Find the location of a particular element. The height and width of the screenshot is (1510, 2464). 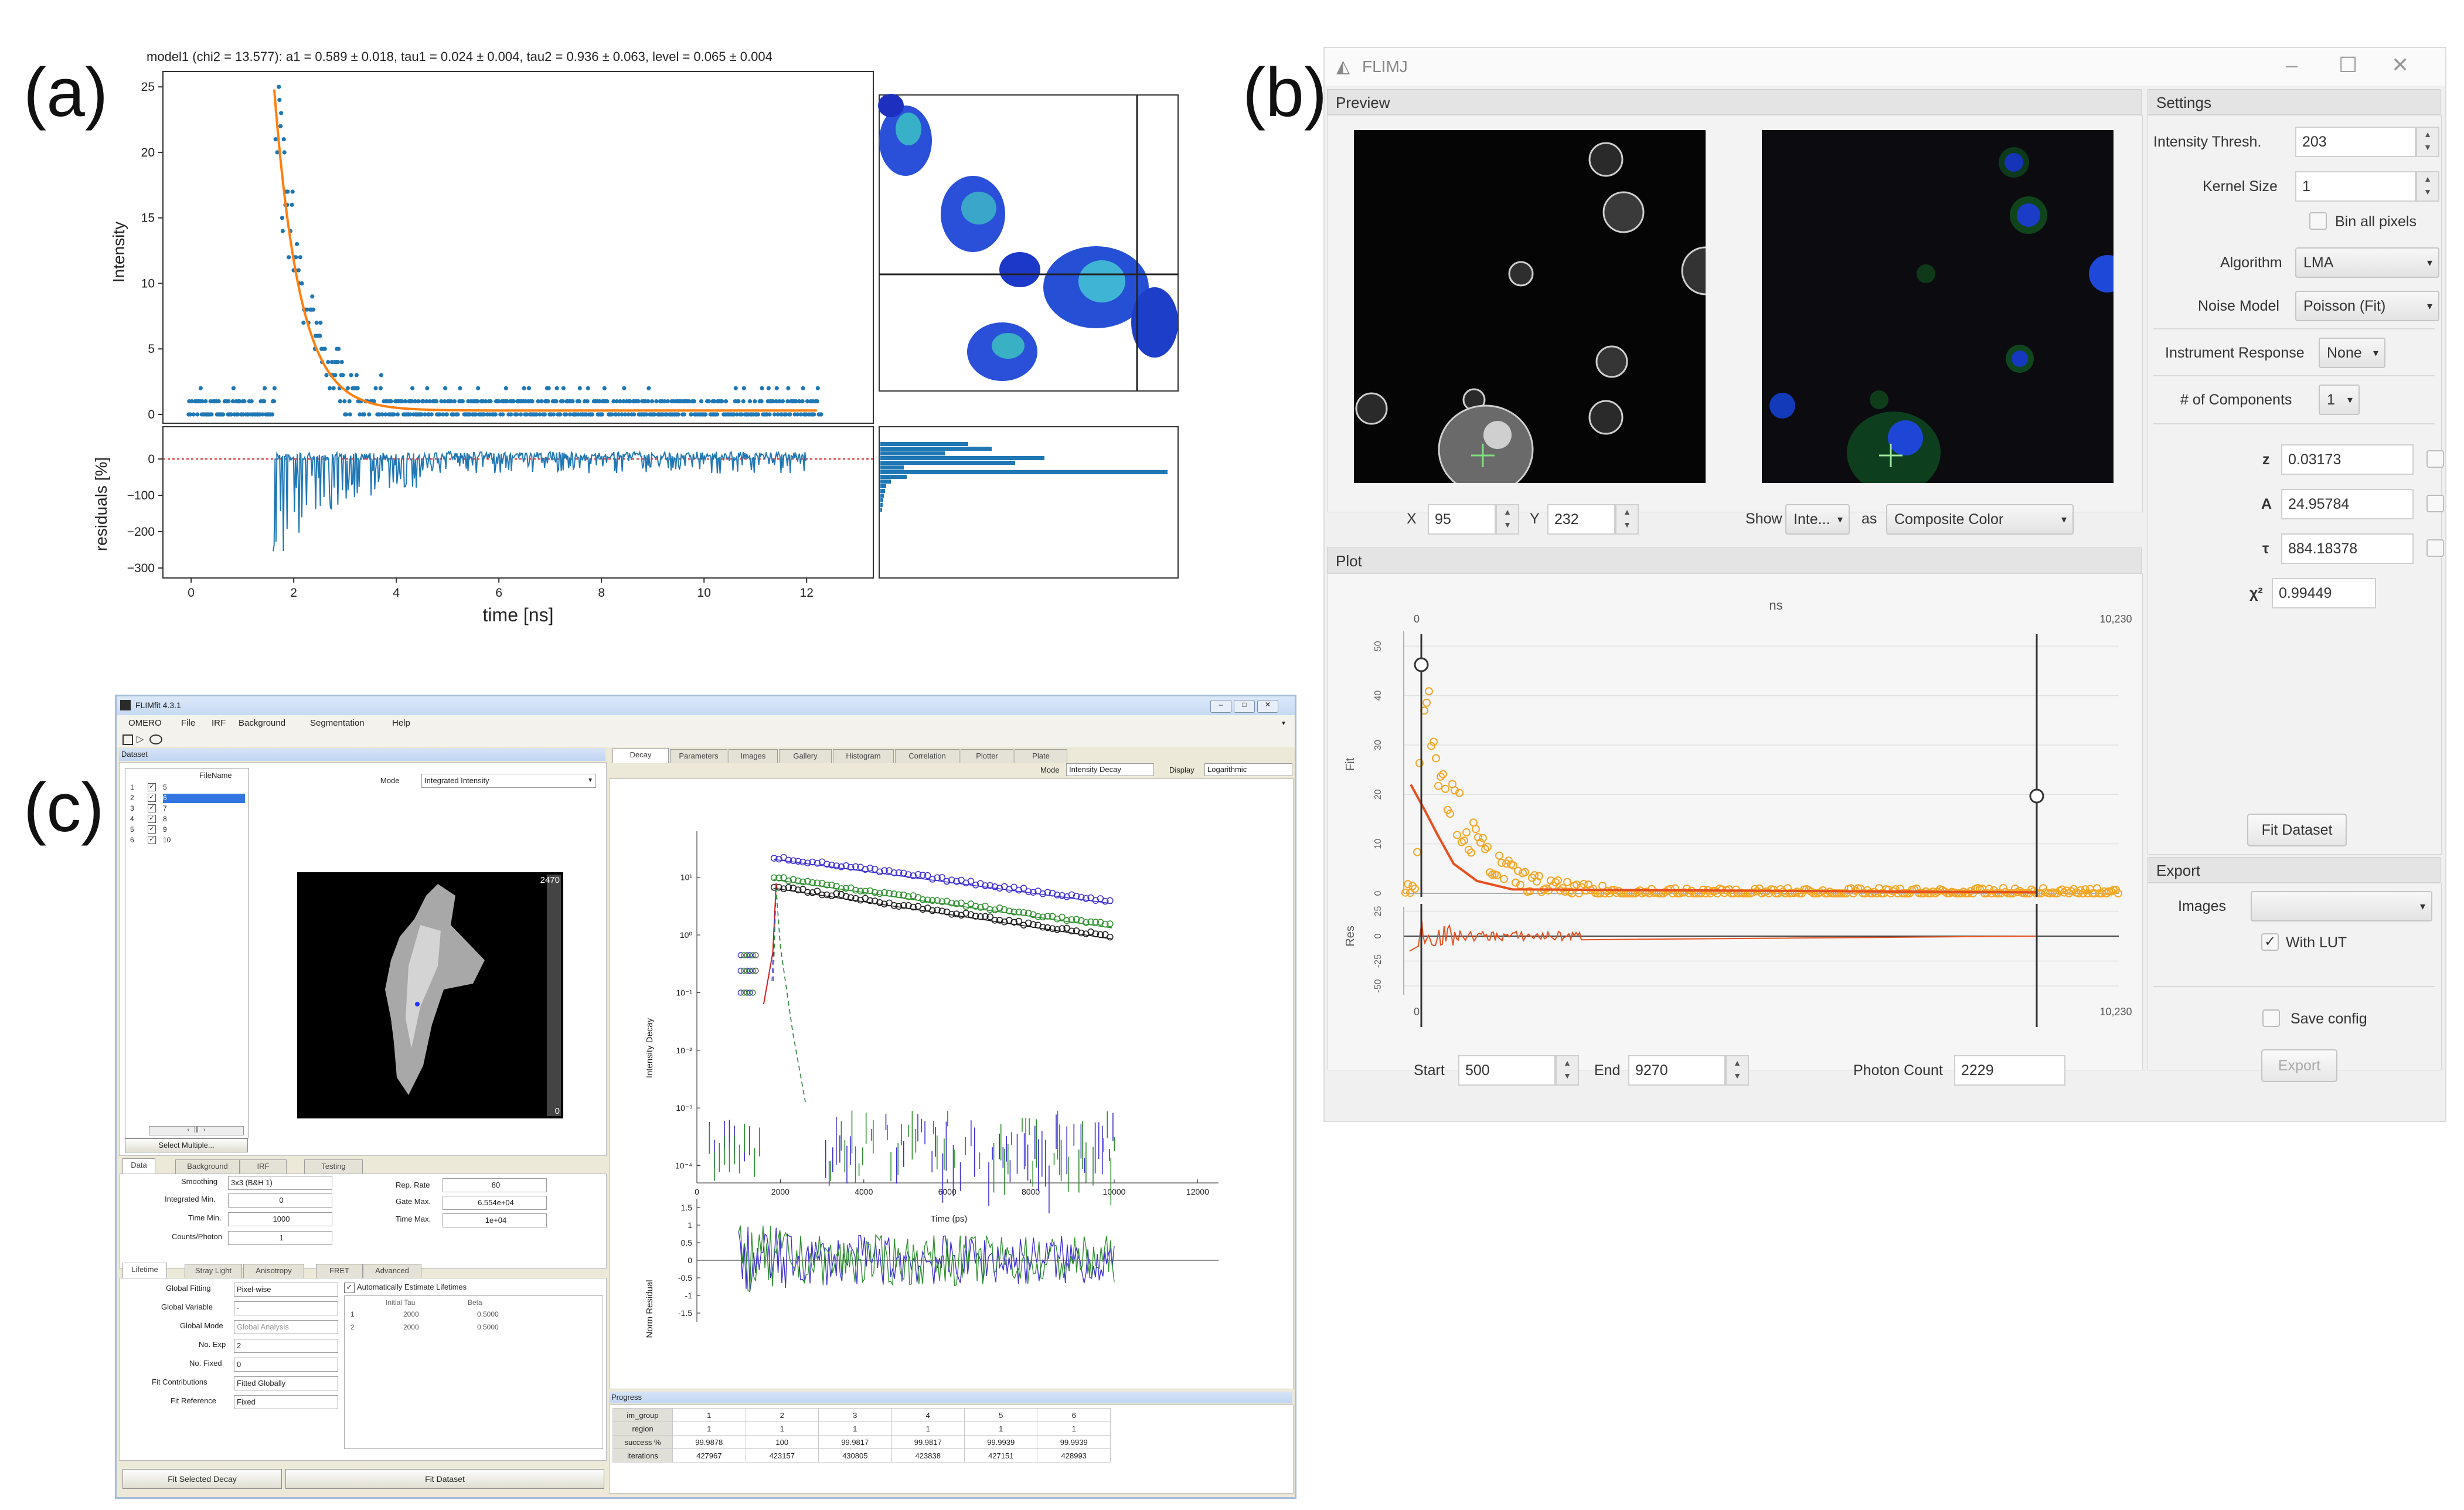

tab-testing: Testing is located at coordinates (333, 1166).